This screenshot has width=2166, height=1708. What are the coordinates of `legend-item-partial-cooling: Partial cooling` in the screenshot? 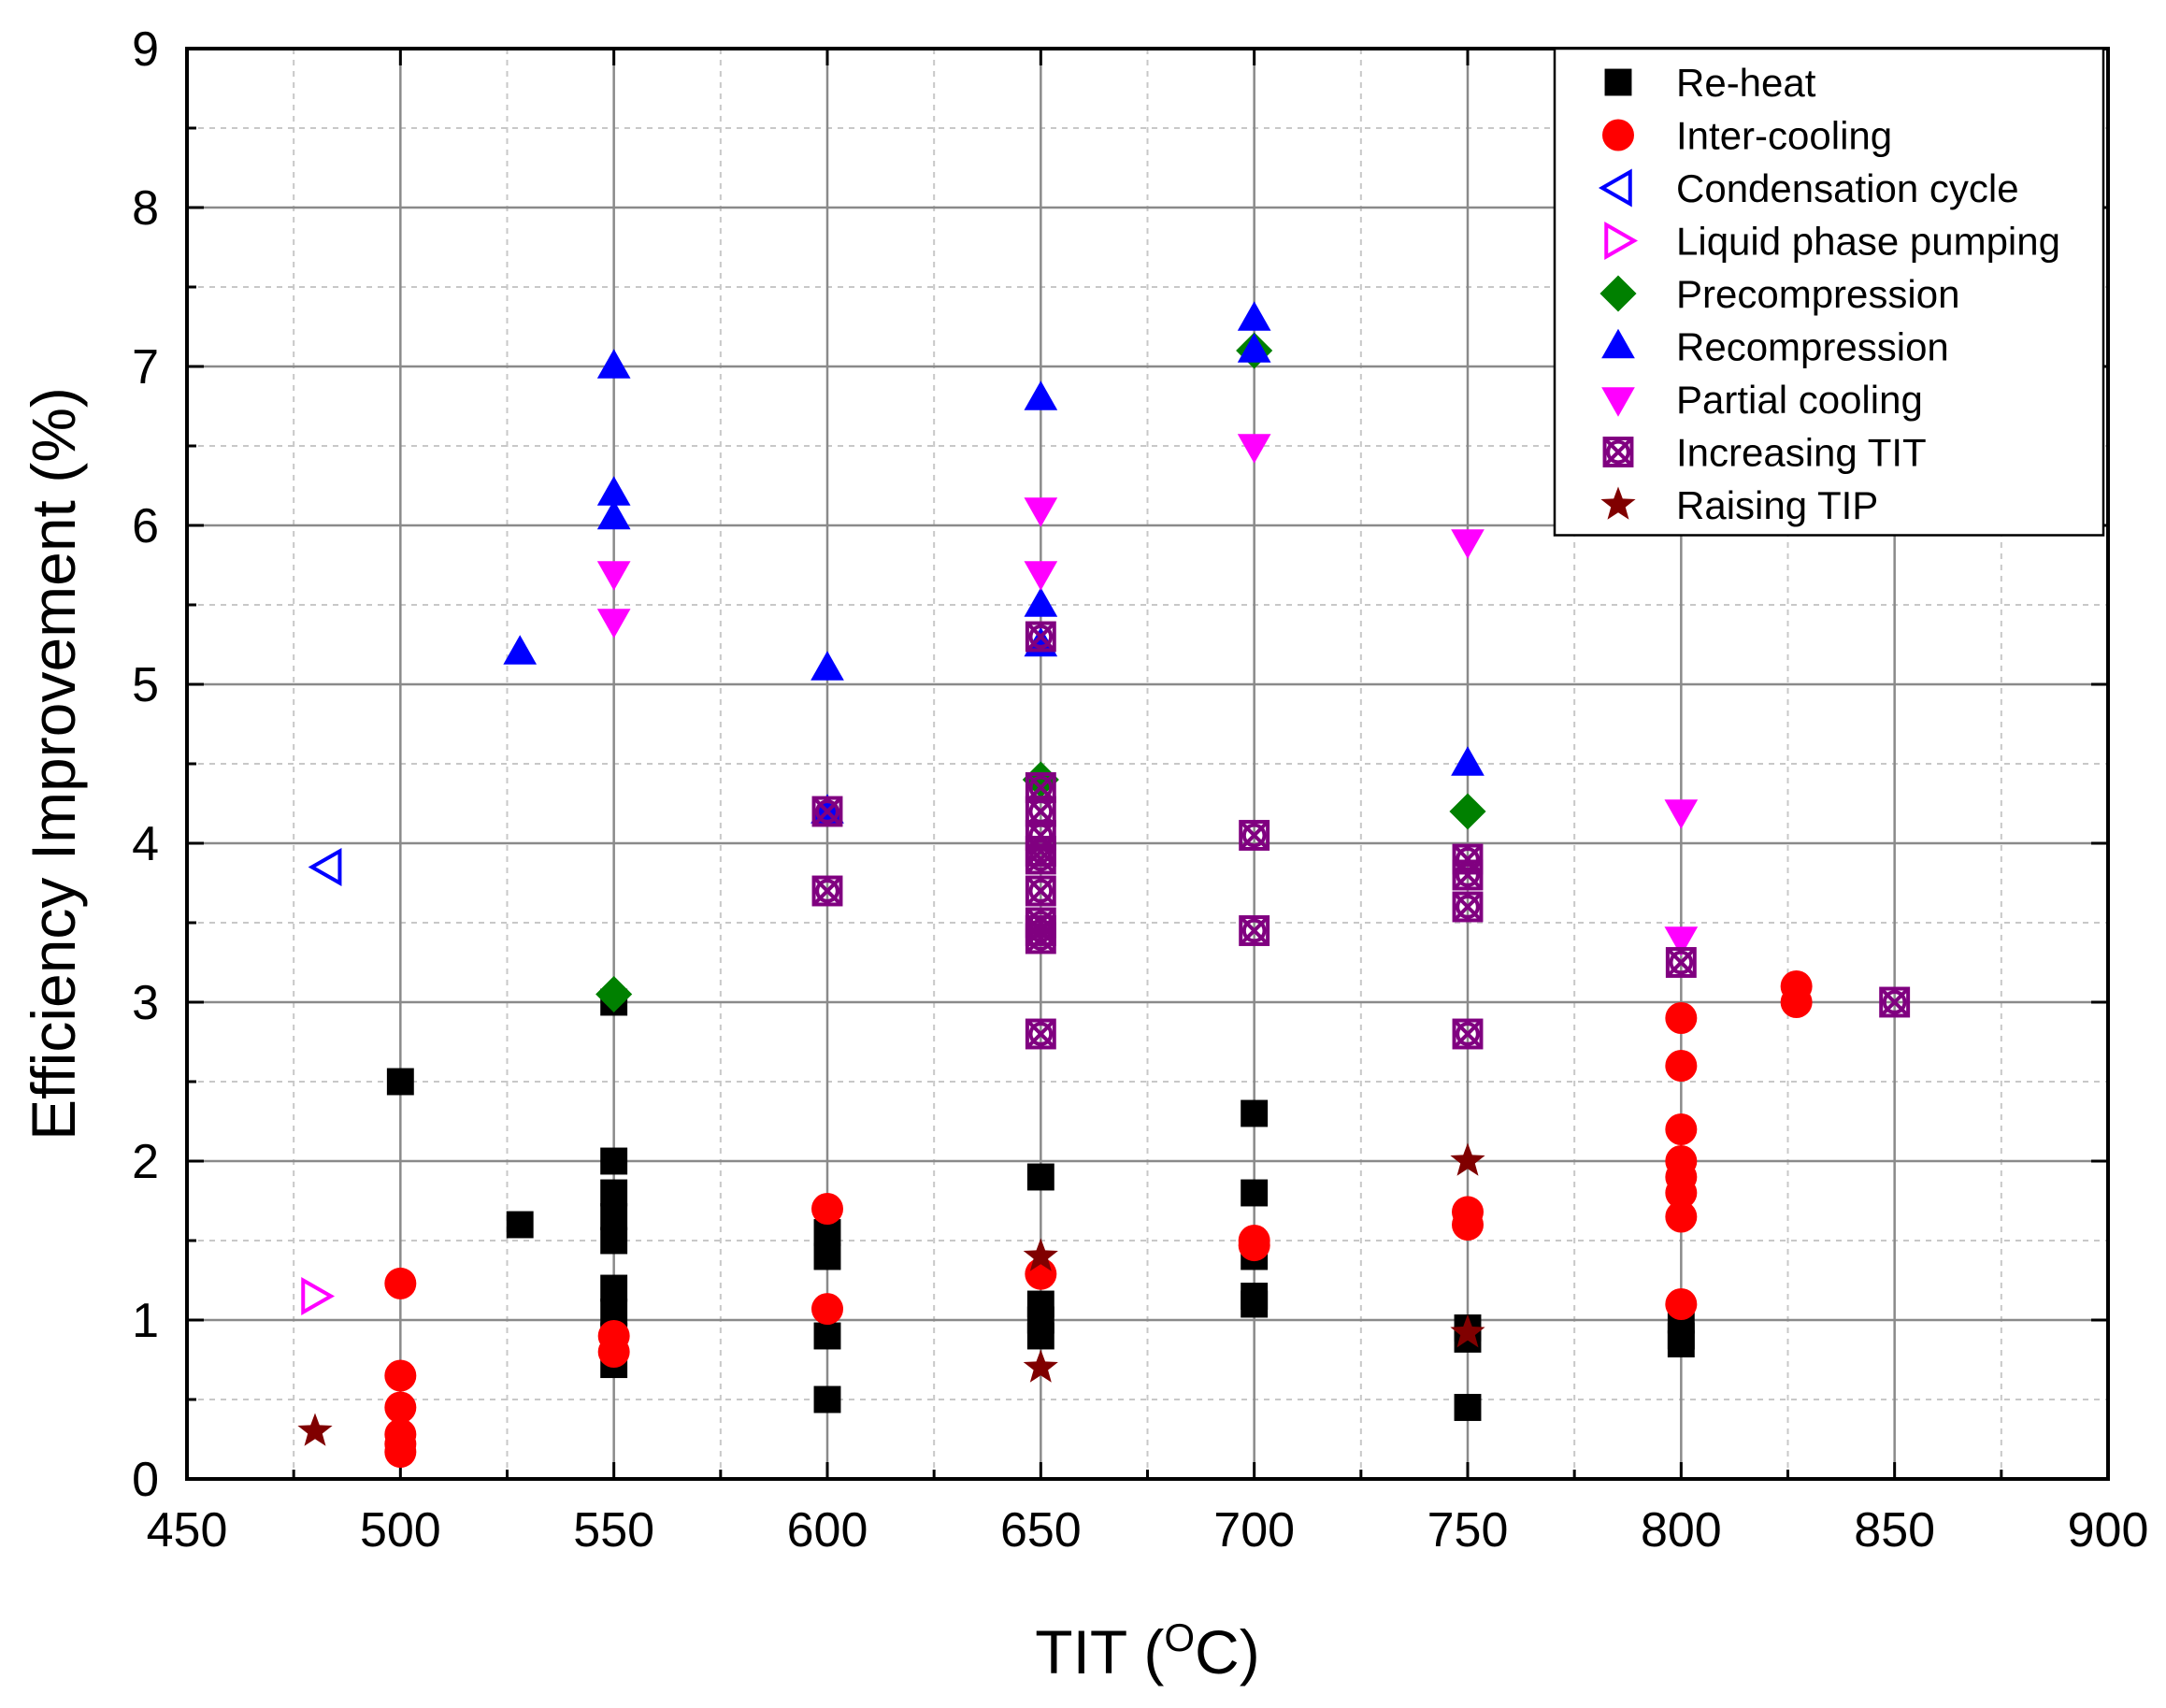 It's located at (1762, 400).